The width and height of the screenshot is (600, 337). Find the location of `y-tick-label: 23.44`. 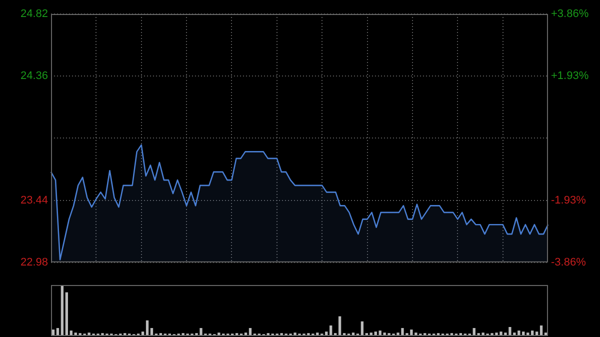

y-tick-label: 23.44 is located at coordinates (34, 200).